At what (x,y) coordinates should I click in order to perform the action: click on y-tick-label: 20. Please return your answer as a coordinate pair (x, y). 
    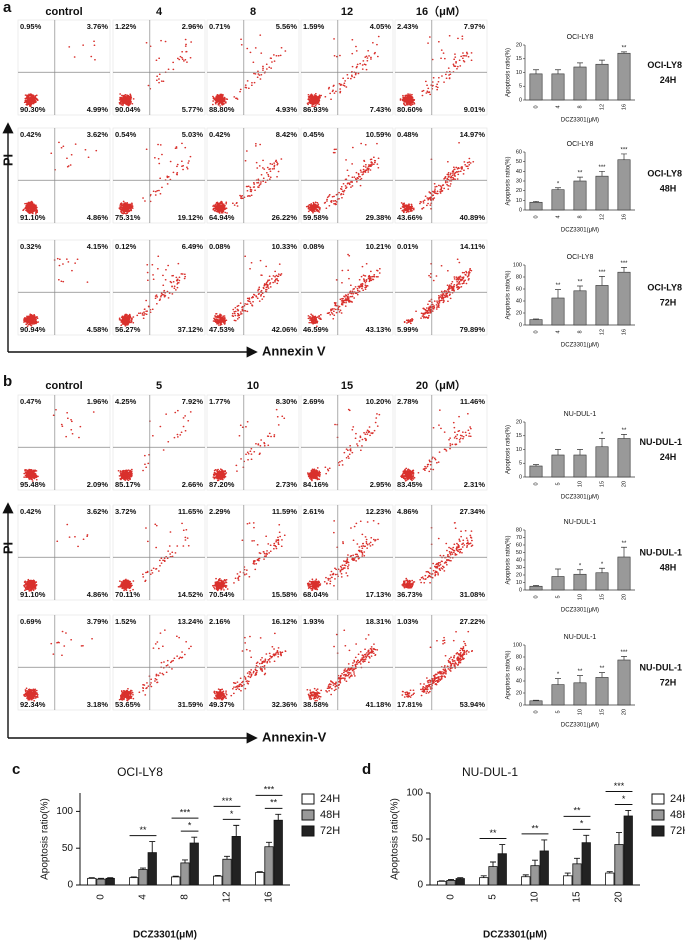
    Looking at the image, I should click on (519, 422).